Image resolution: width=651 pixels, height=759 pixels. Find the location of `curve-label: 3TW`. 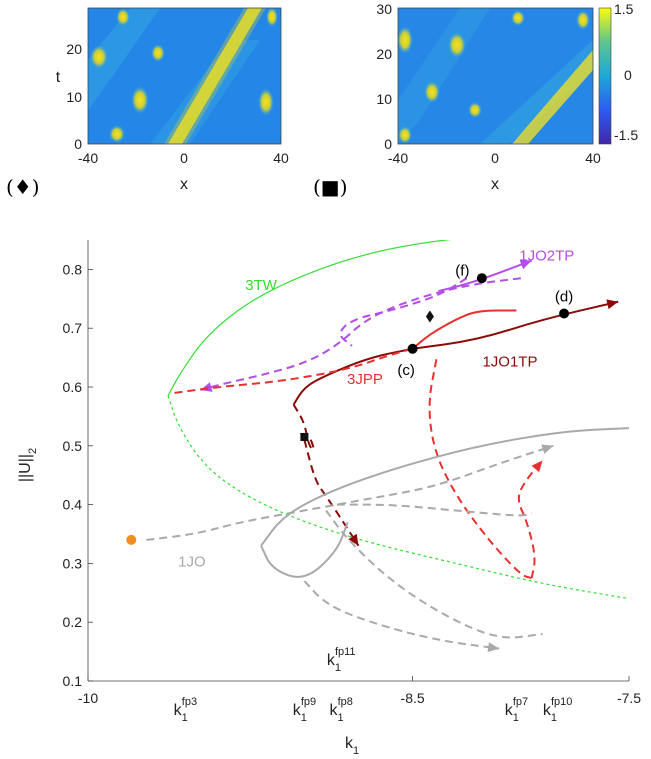

curve-label: 3TW is located at coordinates (261, 285).